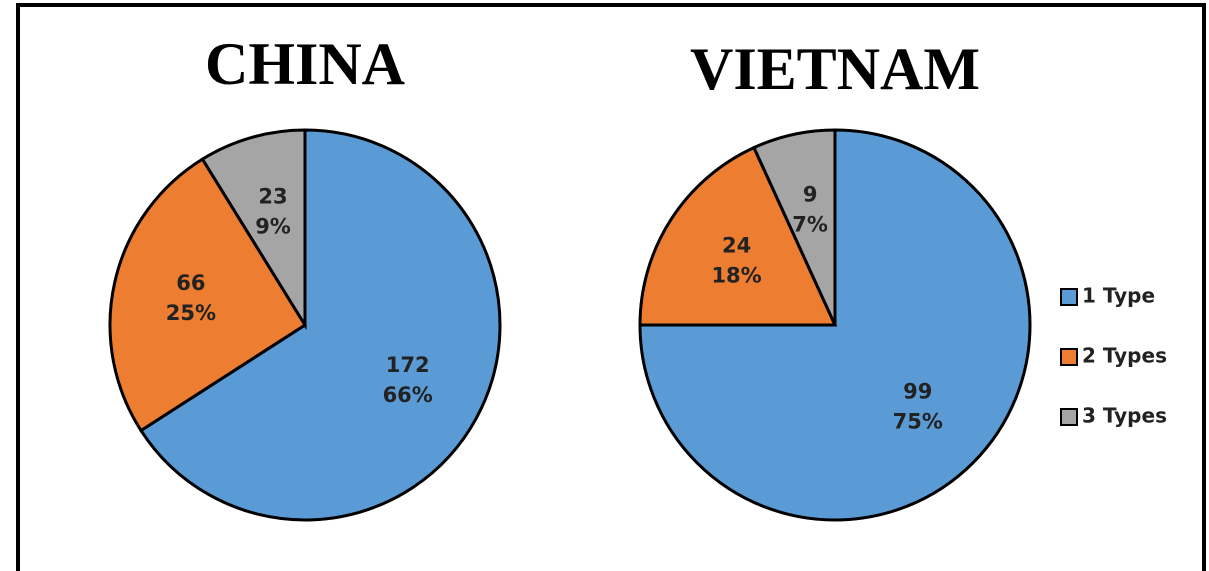 This screenshot has width=1209, height=571. What do you see at coordinates (1118, 296) in the screenshot?
I see `legend-label: 1 Type` at bounding box center [1118, 296].